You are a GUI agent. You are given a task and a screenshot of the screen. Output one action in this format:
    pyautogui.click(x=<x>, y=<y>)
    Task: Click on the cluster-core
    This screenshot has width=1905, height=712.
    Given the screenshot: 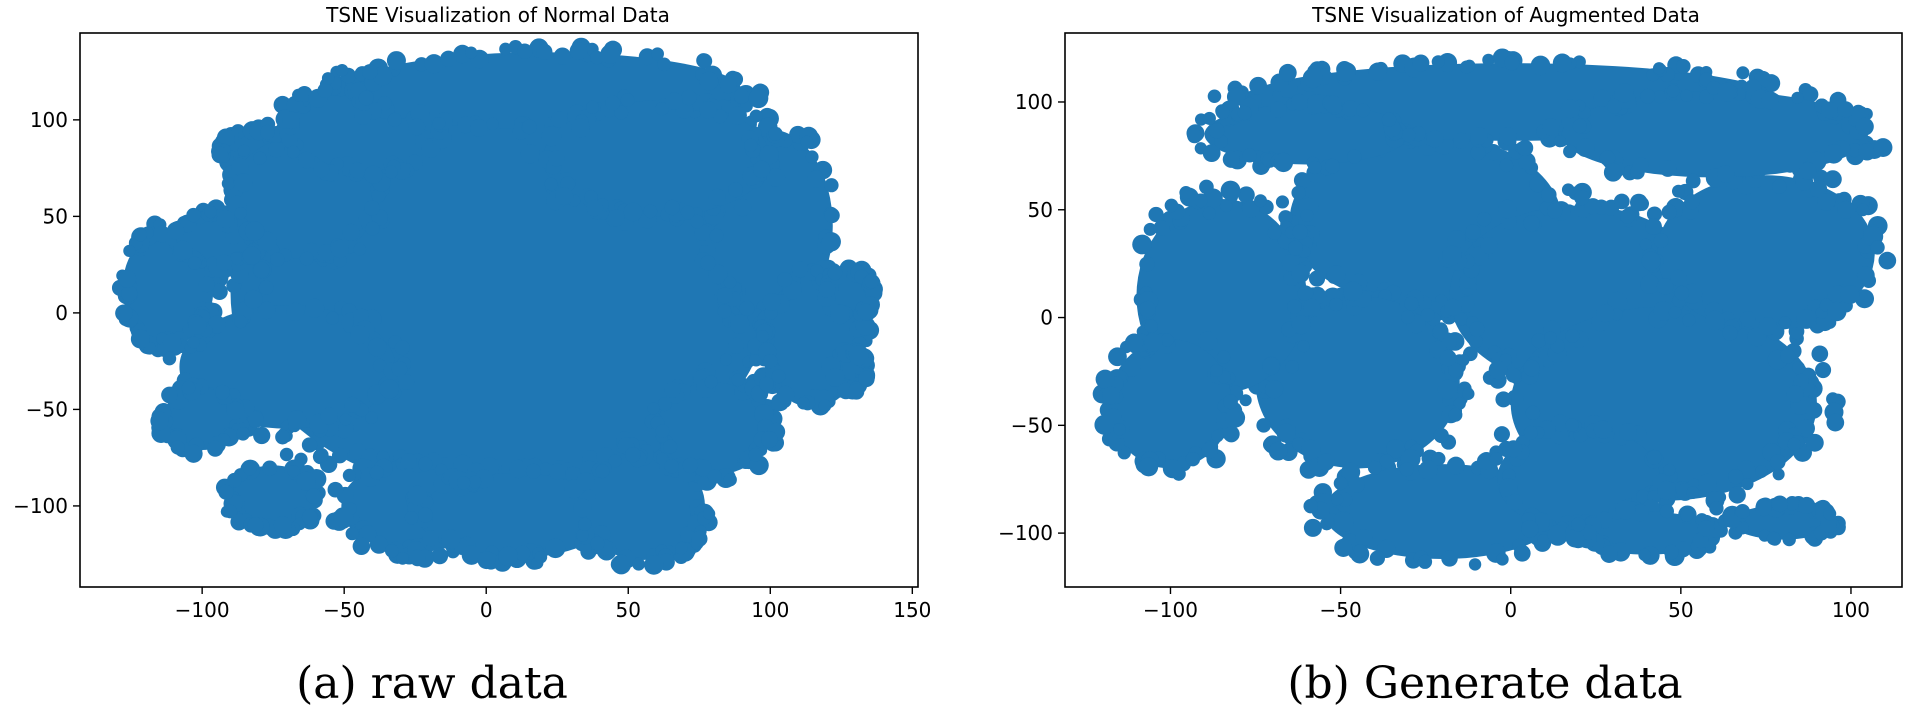 What is the action you would take?
    pyautogui.click(x=1306, y=134)
    